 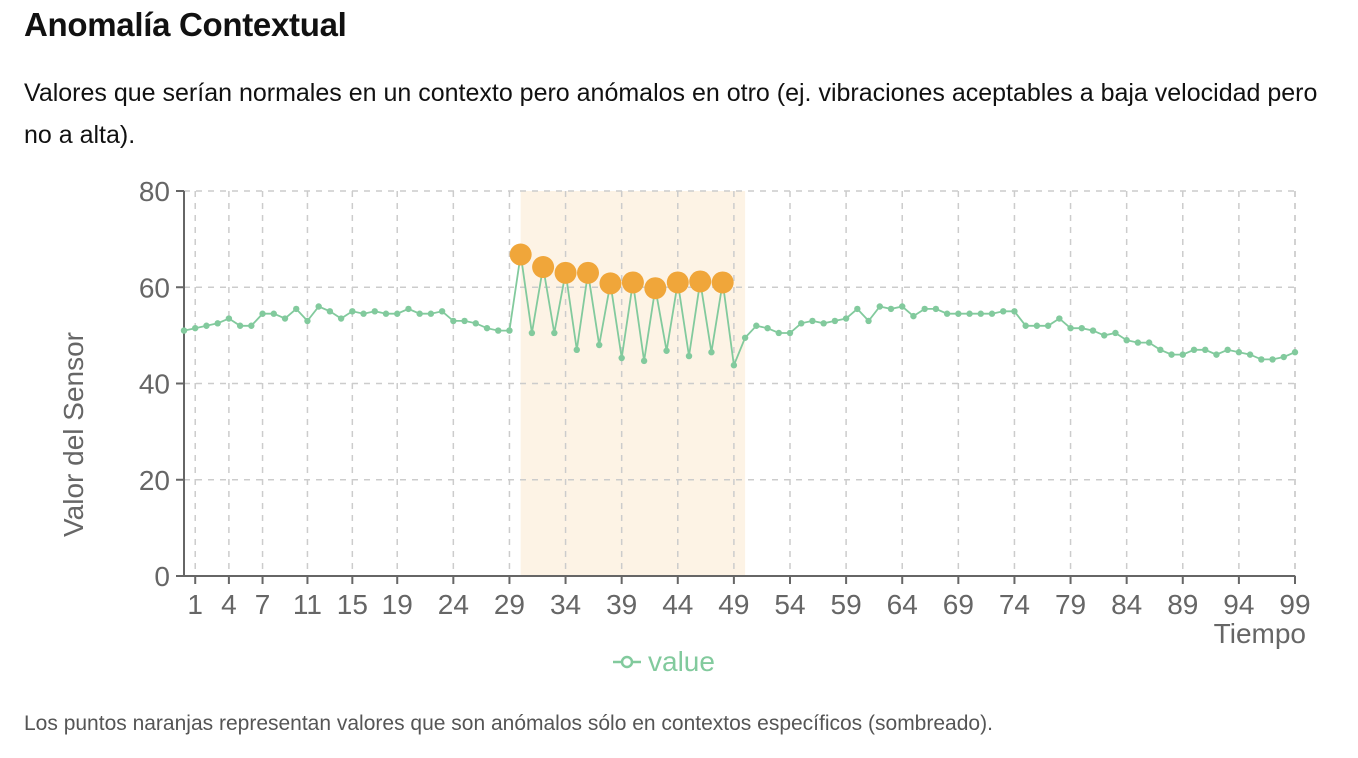 What do you see at coordinates (1014, 604) in the screenshot?
I see `x-tick-label: 74` at bounding box center [1014, 604].